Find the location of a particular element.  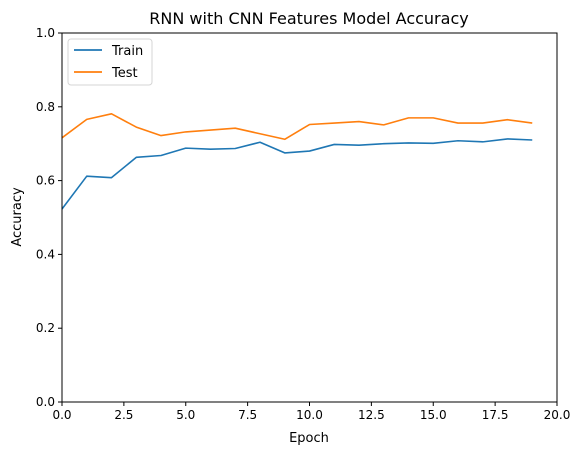

y-tick-label: 0.8 is located at coordinates (45, 107).